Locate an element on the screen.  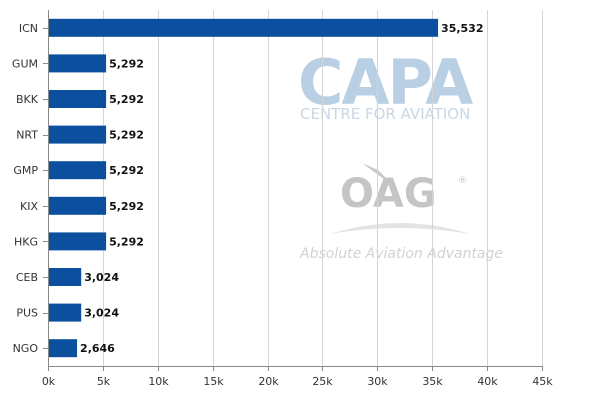
y-category-label: CEB is located at coordinates (27, 277).